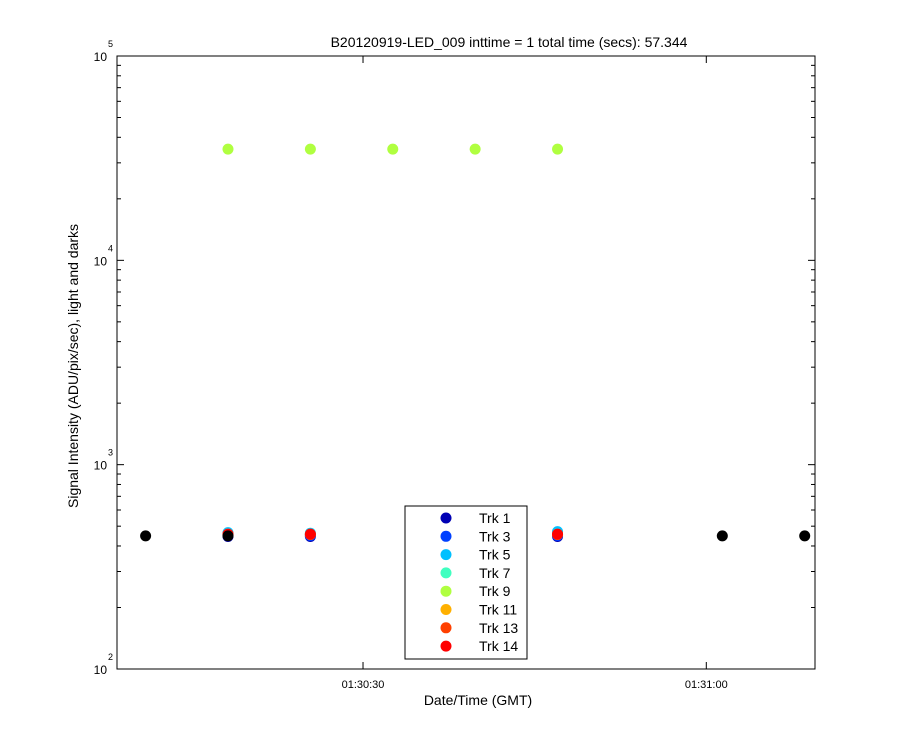 Image resolution: width=900 pixels, height=750 pixels. I want to click on legend-label: Trk 7, so click(495, 573).